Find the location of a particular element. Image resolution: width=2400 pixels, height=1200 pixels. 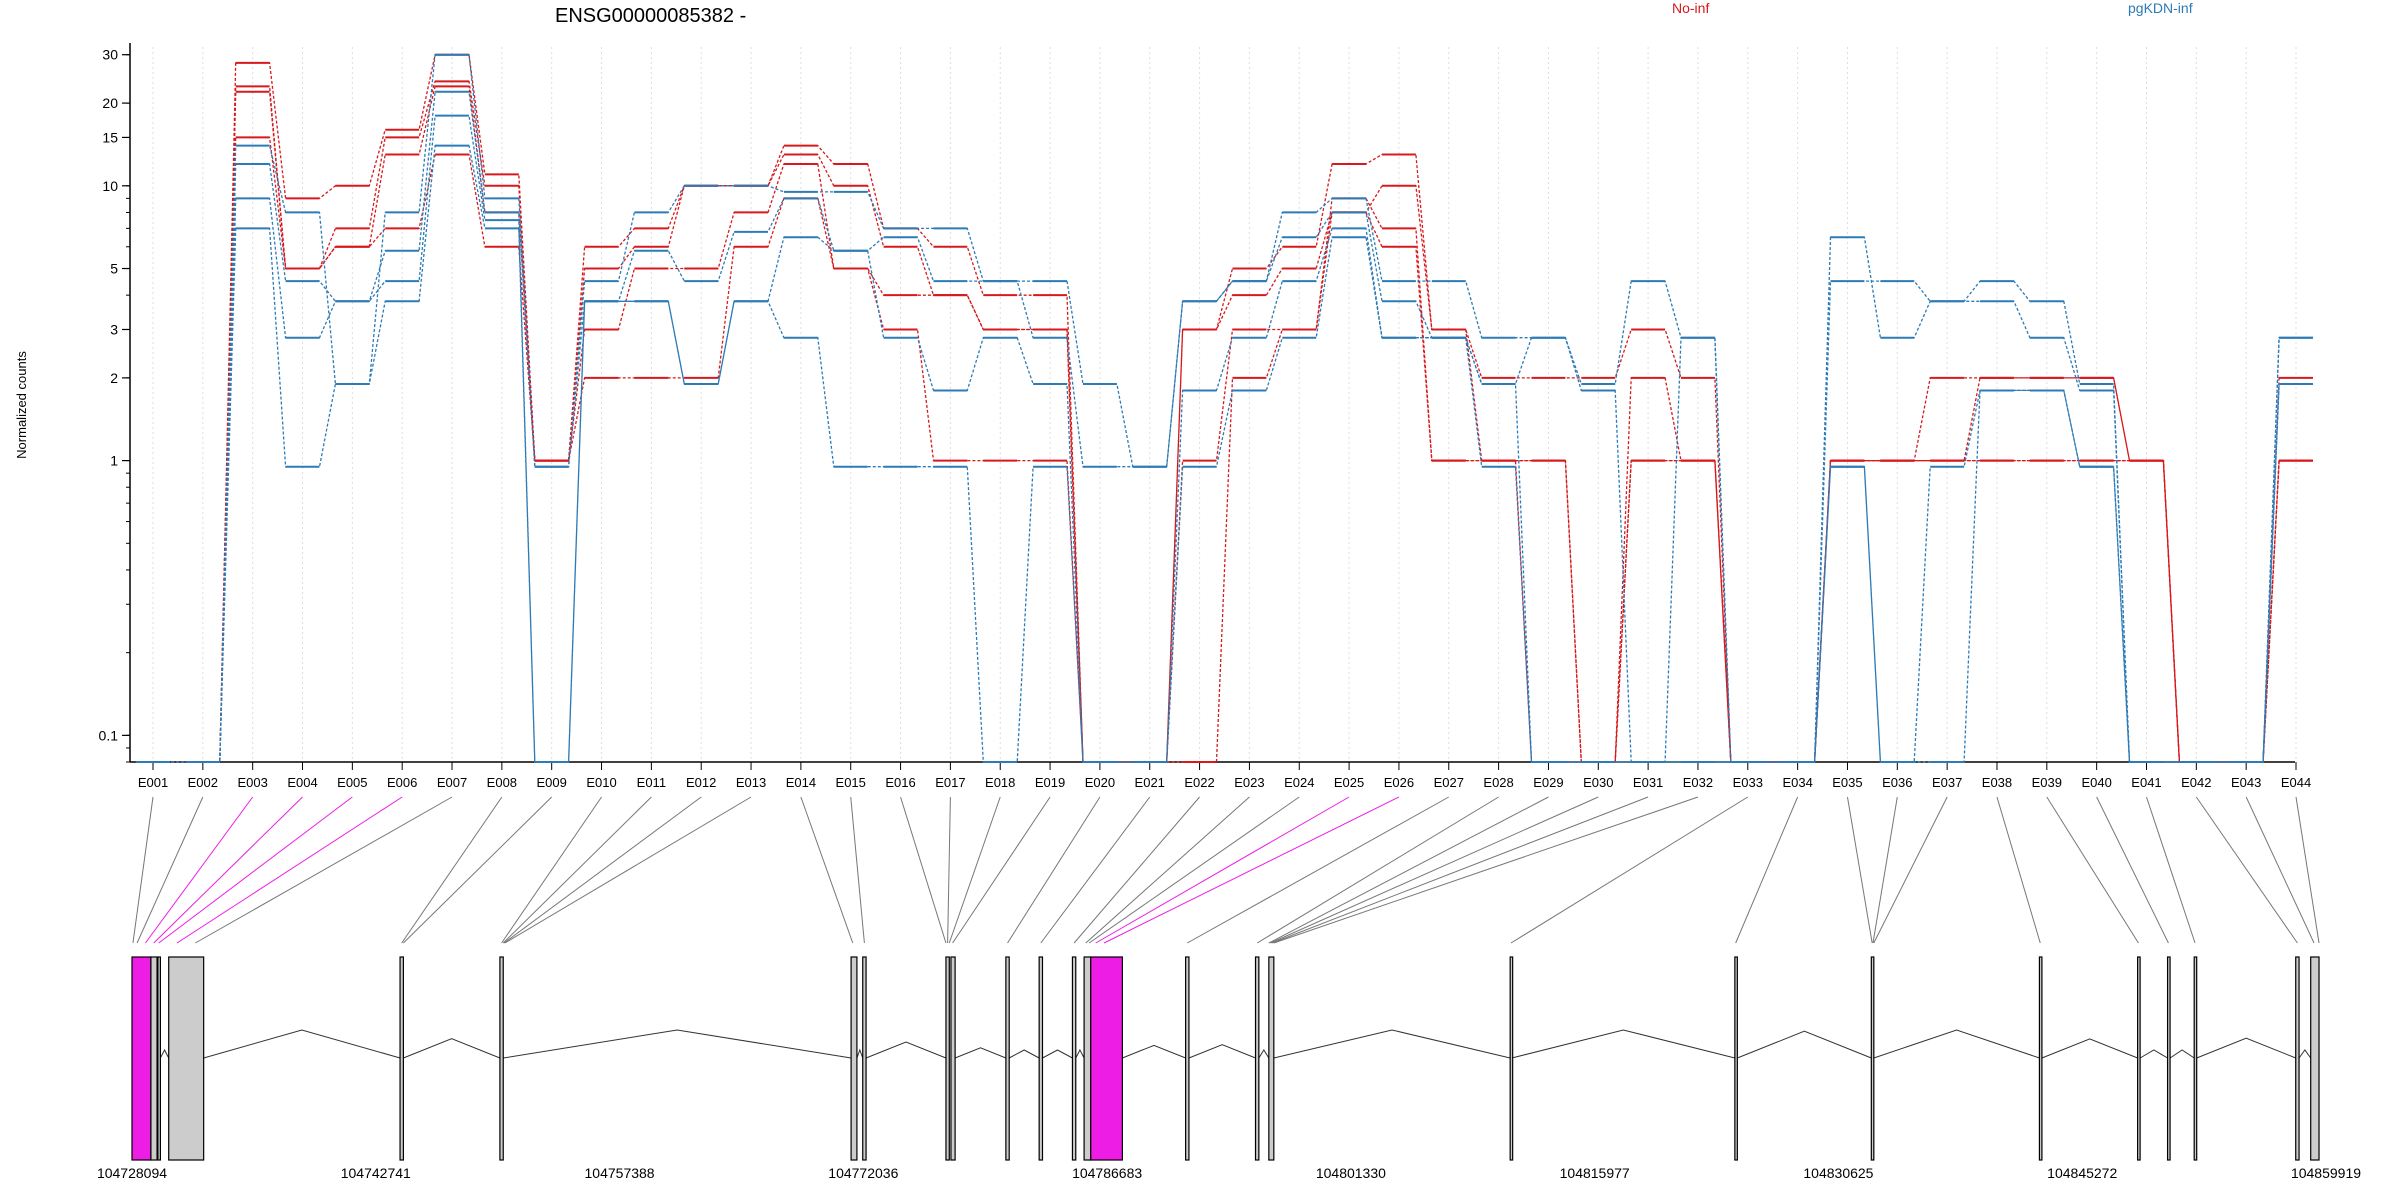

x-tick-label: E024 is located at coordinates (1299, 782).